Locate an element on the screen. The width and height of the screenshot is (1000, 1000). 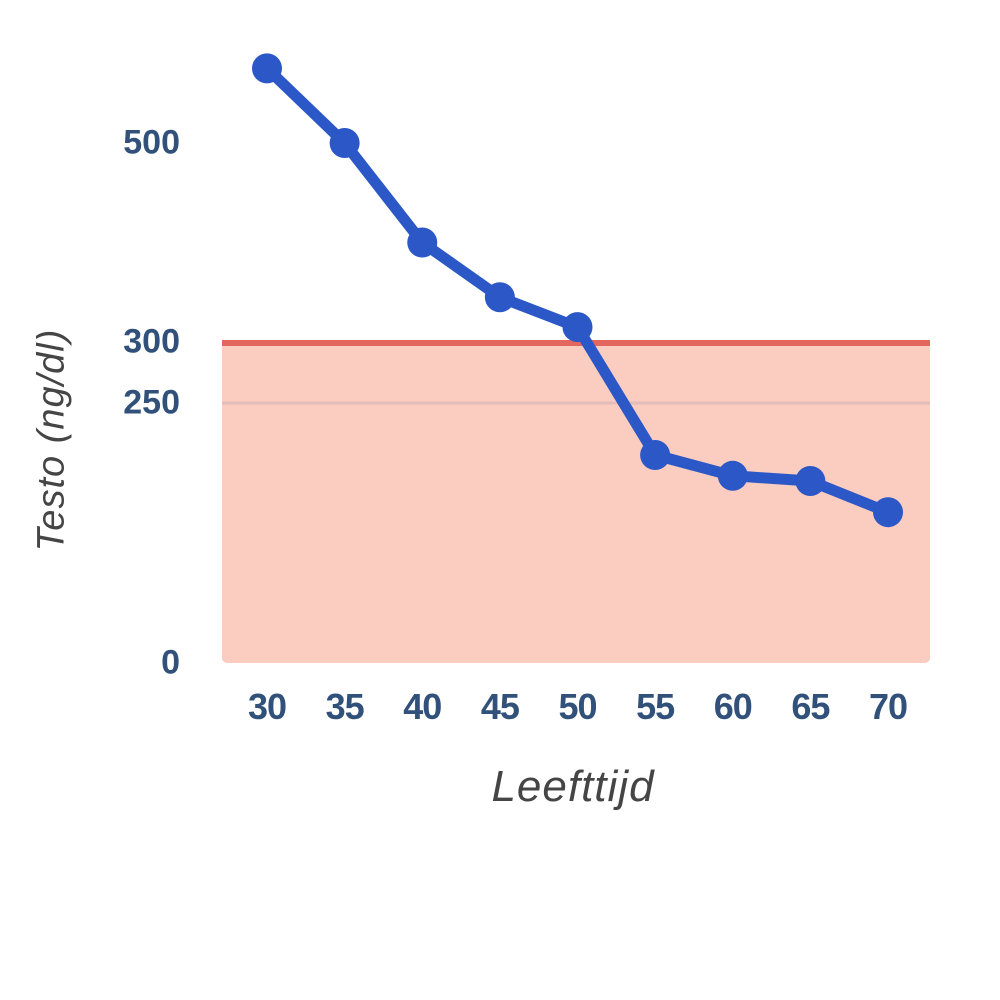
x-tick-label-60: 60 is located at coordinates (733, 706).